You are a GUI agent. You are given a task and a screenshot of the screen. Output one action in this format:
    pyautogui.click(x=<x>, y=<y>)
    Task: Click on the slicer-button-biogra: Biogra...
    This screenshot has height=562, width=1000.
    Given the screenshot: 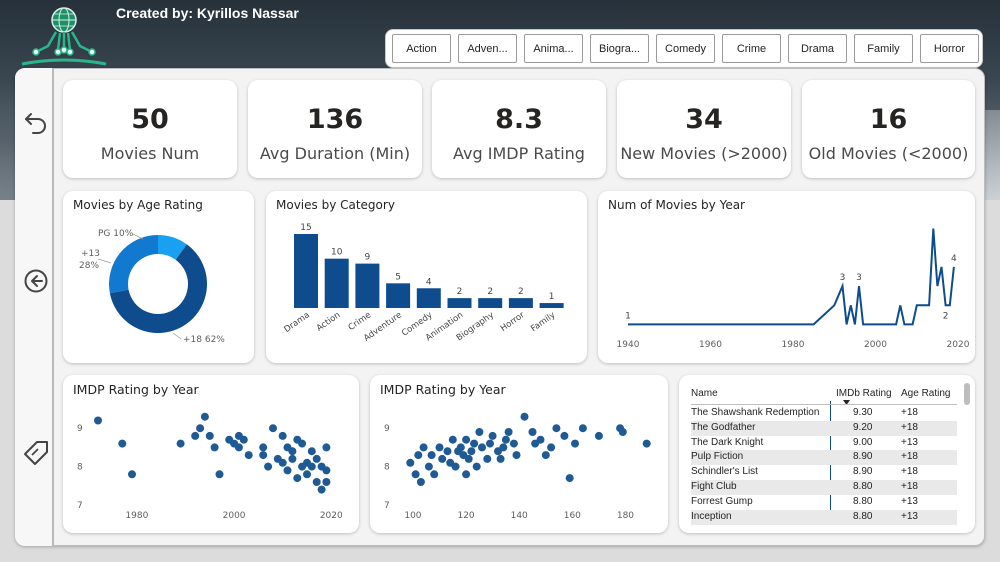 What is the action you would take?
    pyautogui.click(x=619, y=48)
    